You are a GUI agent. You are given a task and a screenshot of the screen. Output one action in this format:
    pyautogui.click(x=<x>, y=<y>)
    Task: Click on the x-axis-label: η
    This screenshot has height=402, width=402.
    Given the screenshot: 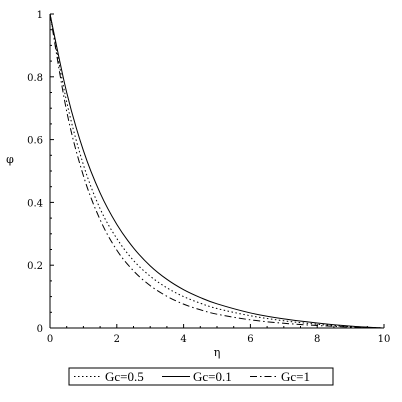 What is the action you would take?
    pyautogui.click(x=217, y=352)
    